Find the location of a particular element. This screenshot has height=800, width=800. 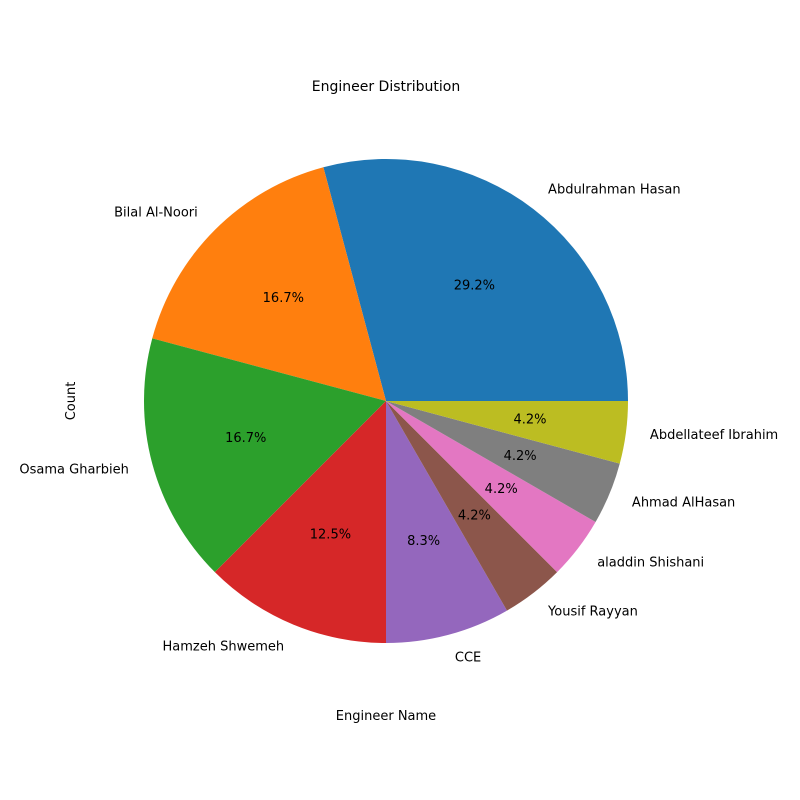

pie-slice-yousif-rayyan is located at coordinates (472, 506).